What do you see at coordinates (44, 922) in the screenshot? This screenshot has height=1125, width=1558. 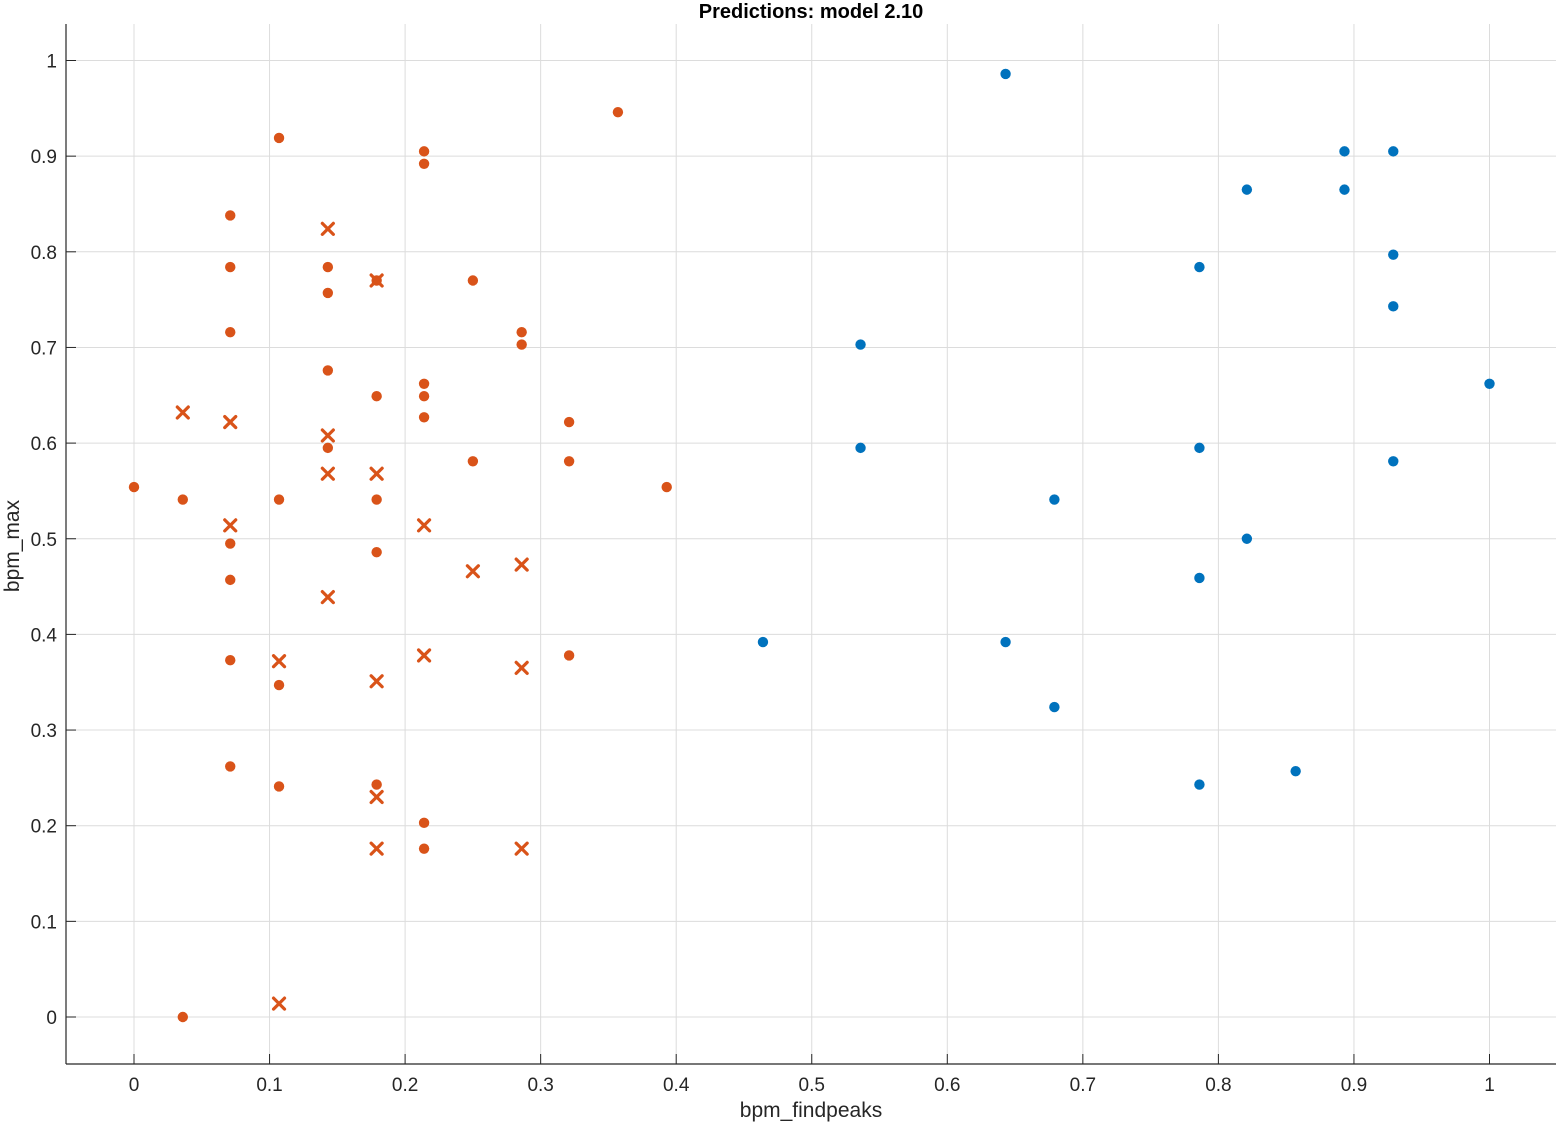 I see `y-tick-label: 0.1` at bounding box center [44, 922].